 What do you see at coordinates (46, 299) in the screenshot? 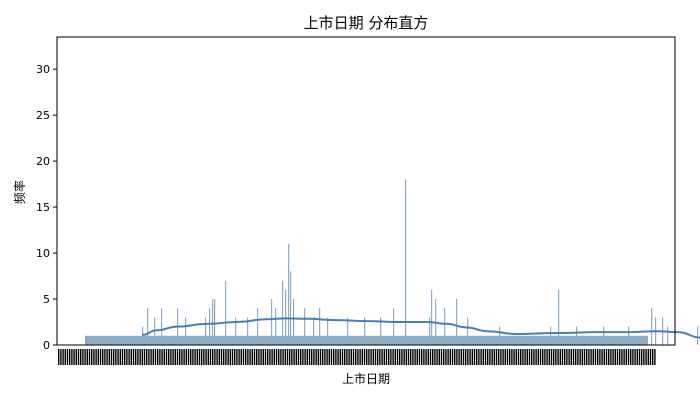
I see `y-tick-label: 5` at bounding box center [46, 299].